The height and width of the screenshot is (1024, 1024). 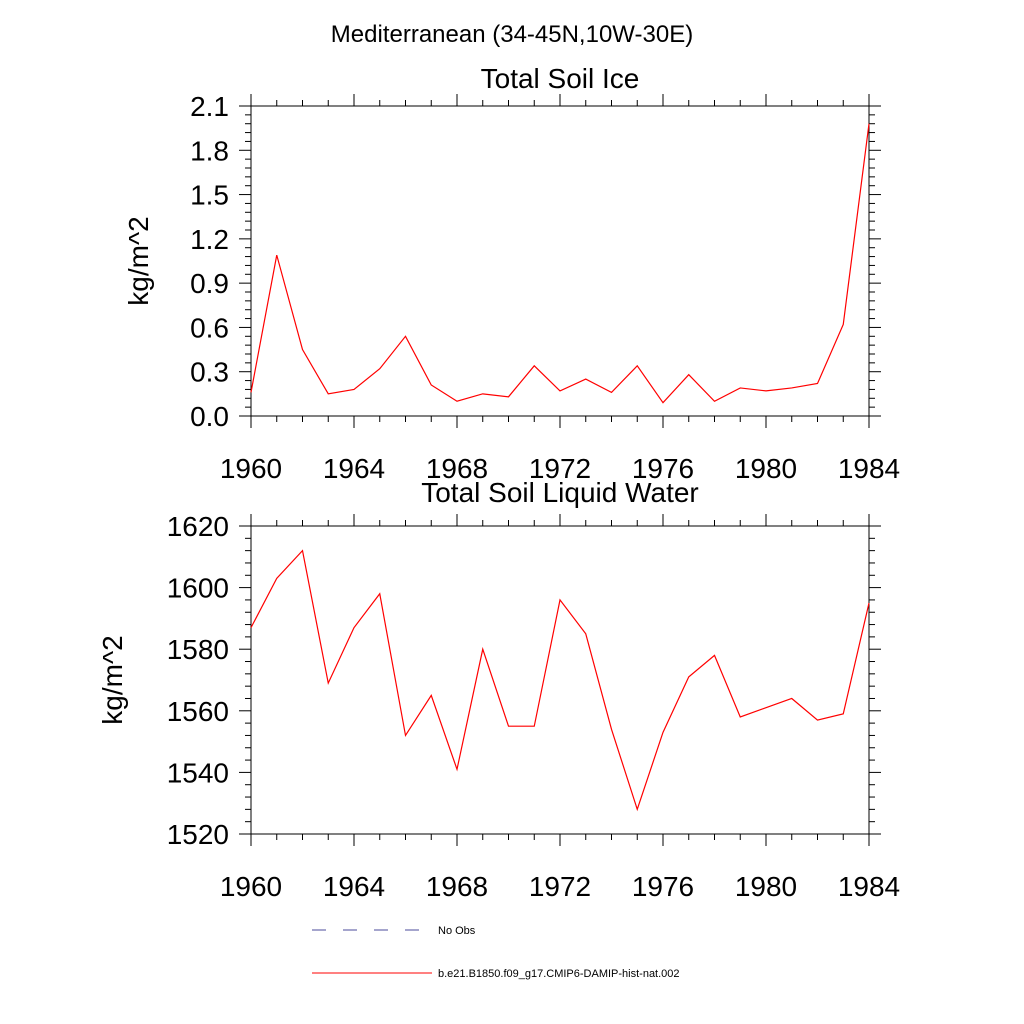 What do you see at coordinates (560, 78) in the screenshot?
I see `chart-title: Total Soil Ice` at bounding box center [560, 78].